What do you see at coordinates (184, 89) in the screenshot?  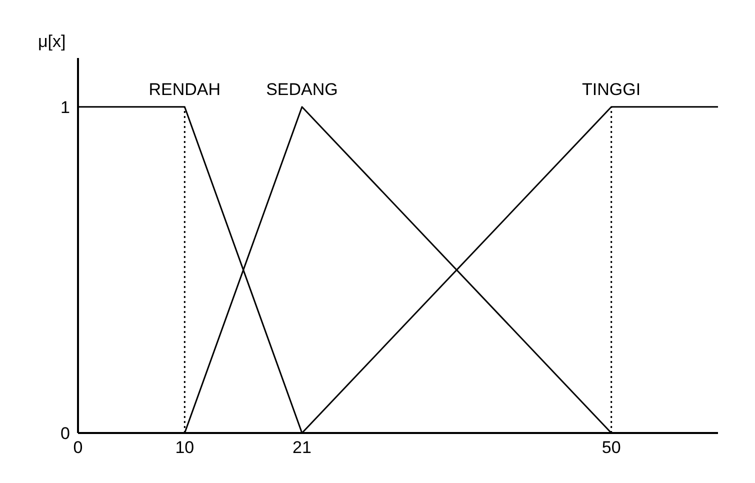 I see `series-label: RENDAH` at bounding box center [184, 89].